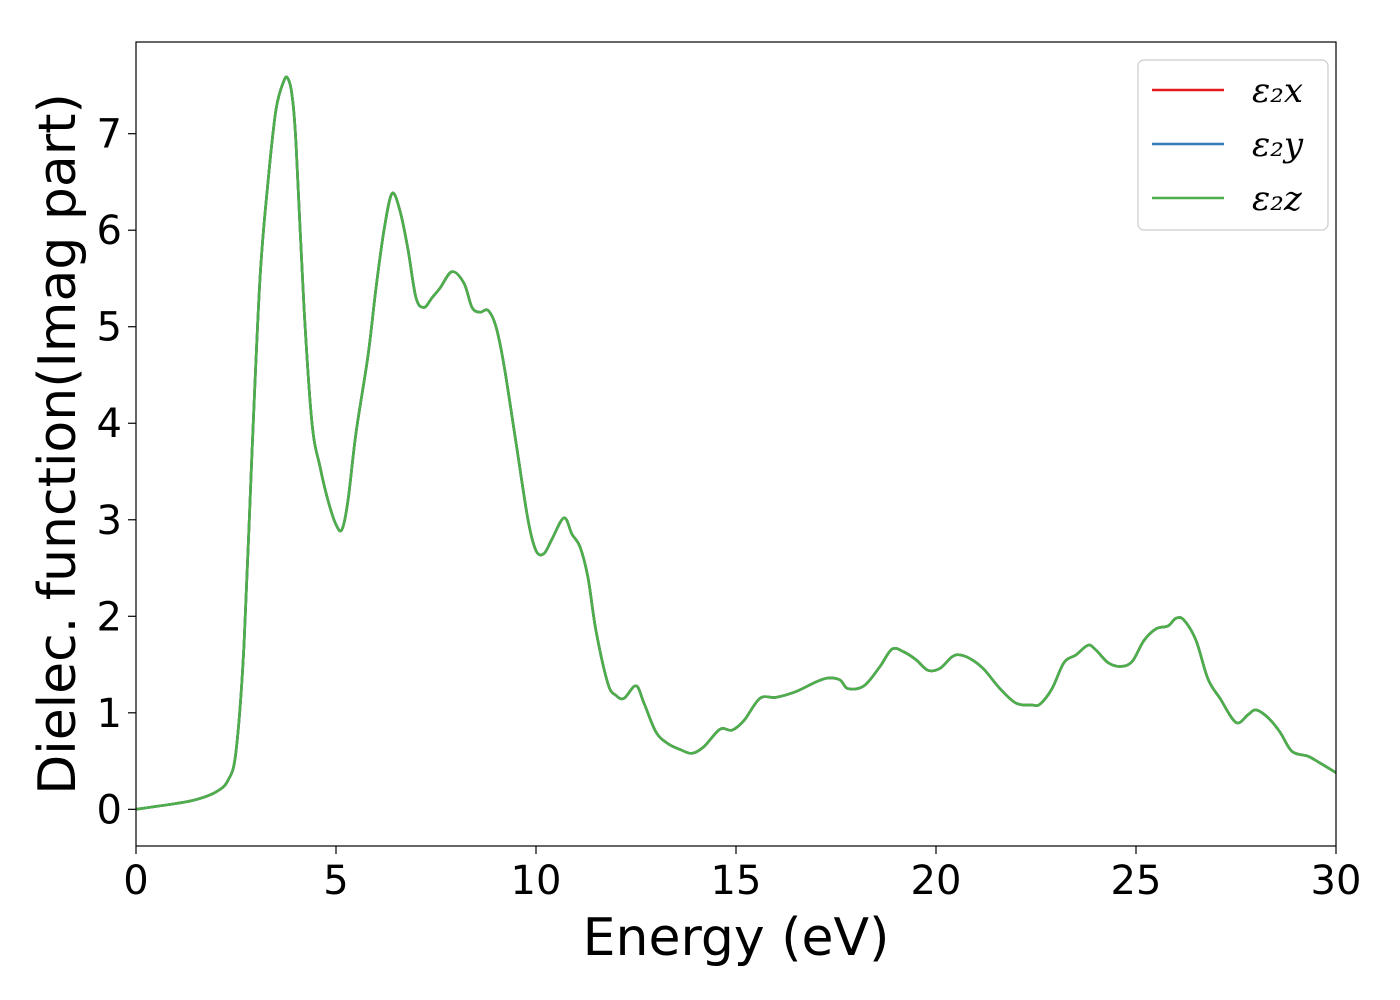 Image resolution: width=1400 pixels, height=1000 pixels. I want to click on x-tick-label: 25, so click(1136, 881).